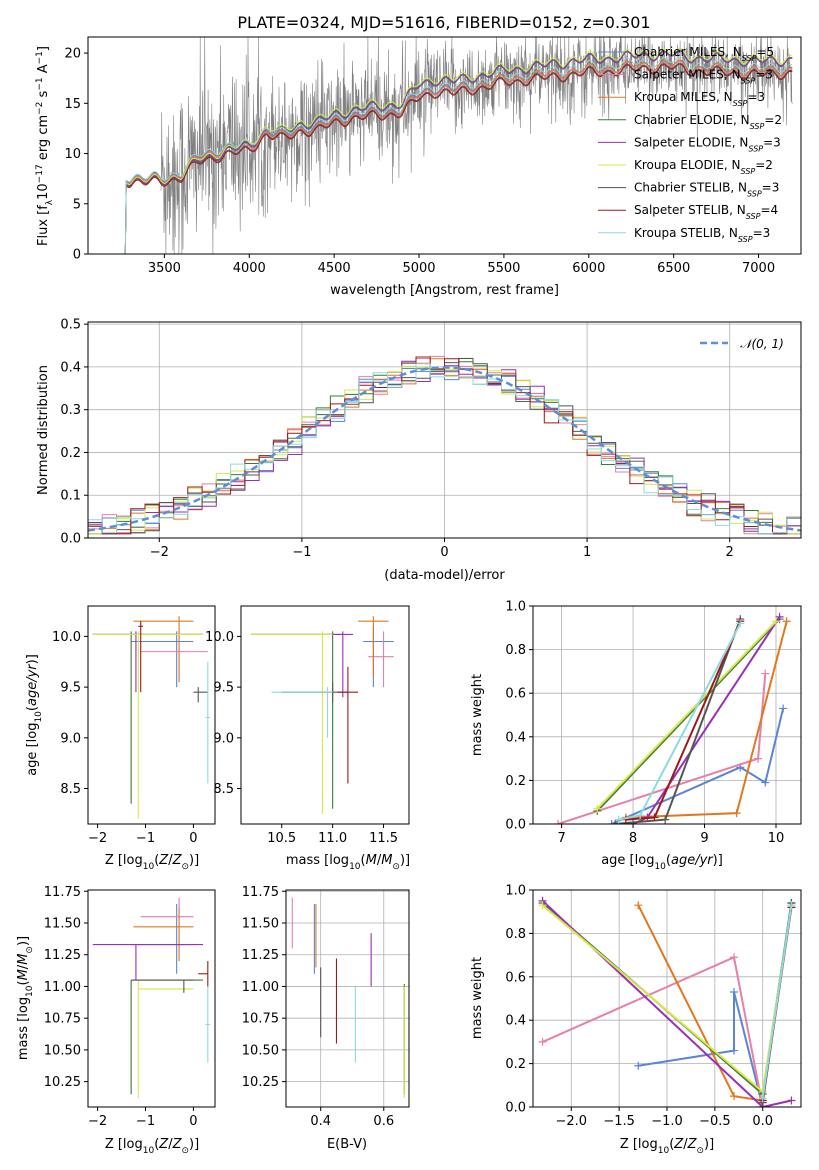 Image resolution: width=819 pixels, height=1170 pixels. What do you see at coordinates (193, 838) in the screenshot?
I see `x-tick-label: 0` at bounding box center [193, 838].